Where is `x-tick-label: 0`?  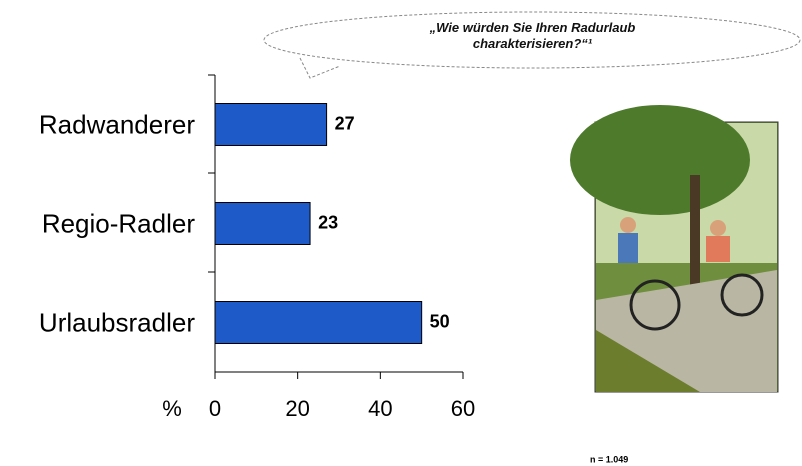
x-tick-label: 0 is located at coordinates (215, 408).